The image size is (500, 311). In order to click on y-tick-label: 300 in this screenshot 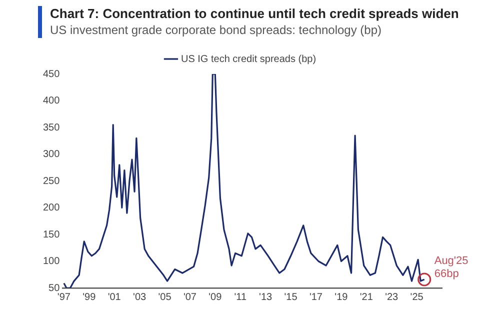, I will do `click(51, 154)`.